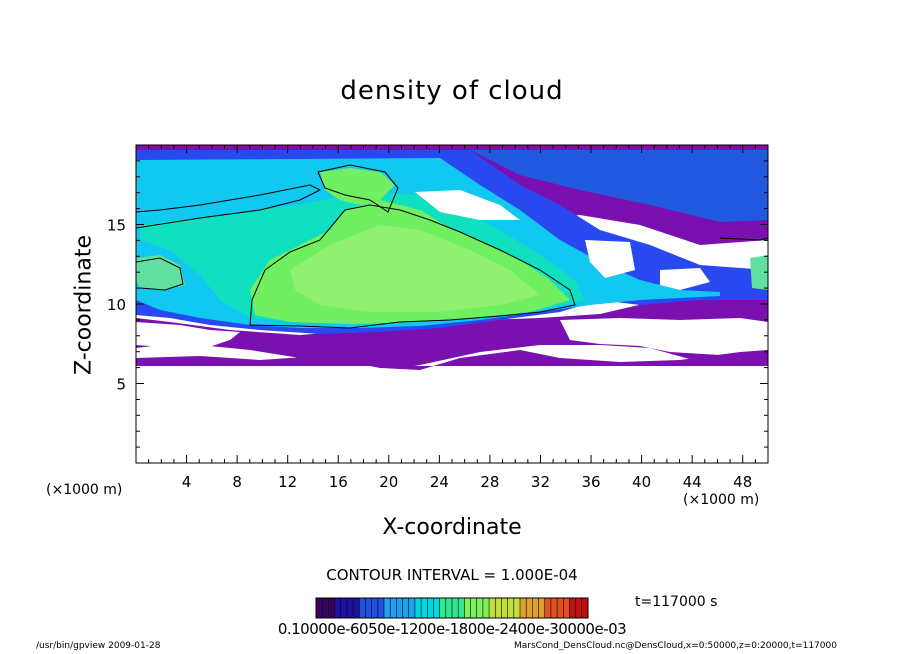  What do you see at coordinates (452, 414) in the screenshot?
I see `clear-sky` at bounding box center [452, 414].